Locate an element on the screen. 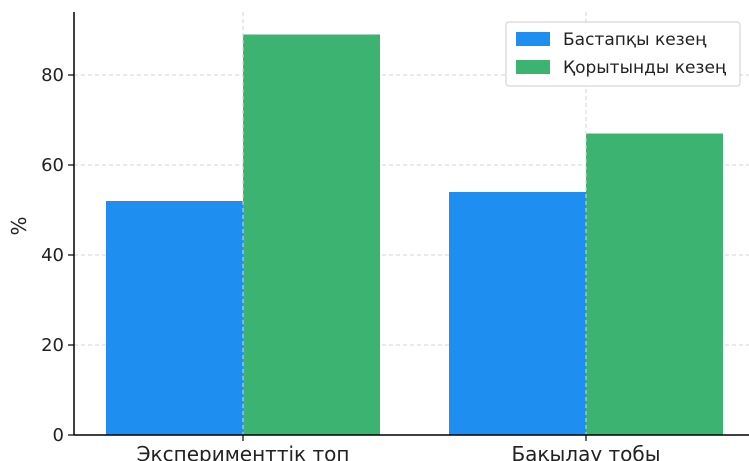  x-category-label: Бақылау тобы is located at coordinates (585, 451).